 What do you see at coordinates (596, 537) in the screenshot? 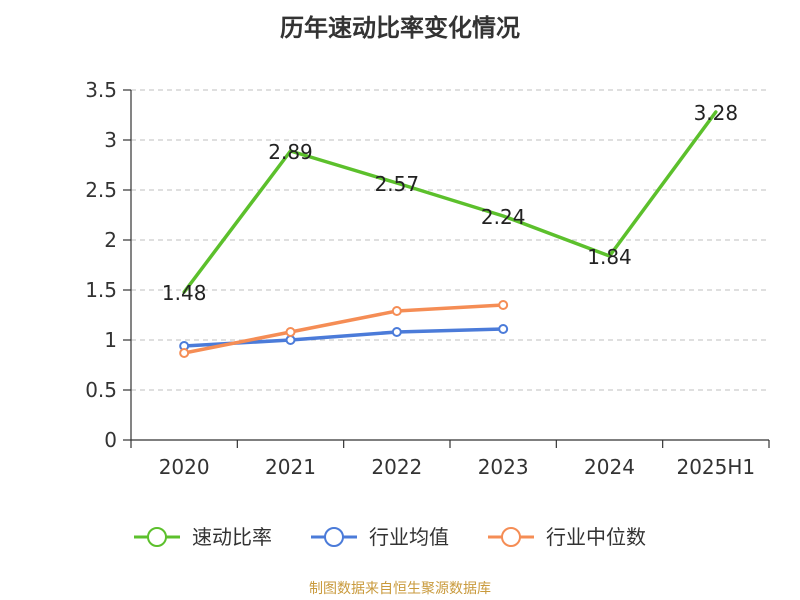
I see `legend-label: 行业中位数` at bounding box center [596, 537].